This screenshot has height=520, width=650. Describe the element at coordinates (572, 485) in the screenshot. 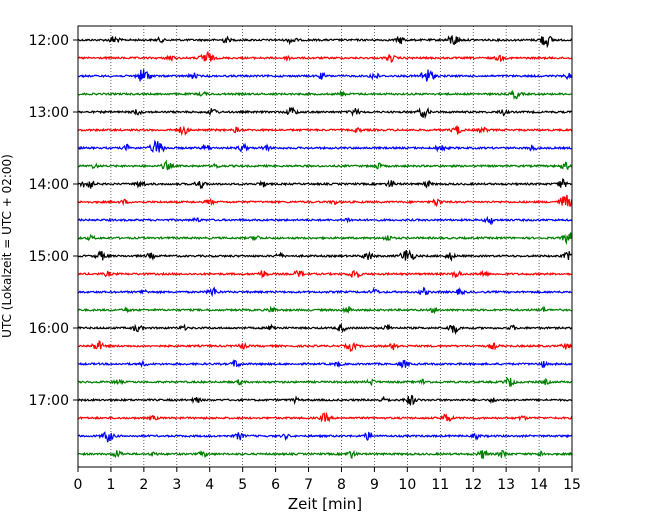

I see `x-tick-label: 15` at that location.